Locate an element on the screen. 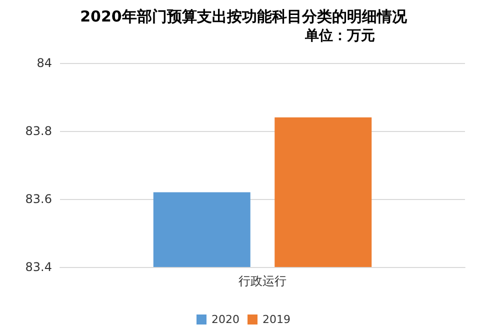 The image size is (487, 334). y-tick-label: 83.4 is located at coordinates (38, 267).